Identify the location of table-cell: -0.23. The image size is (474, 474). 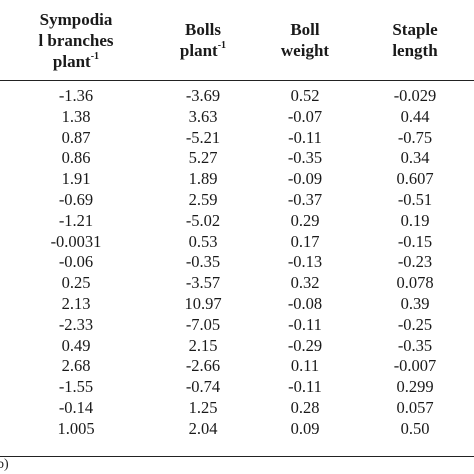
(415, 262).